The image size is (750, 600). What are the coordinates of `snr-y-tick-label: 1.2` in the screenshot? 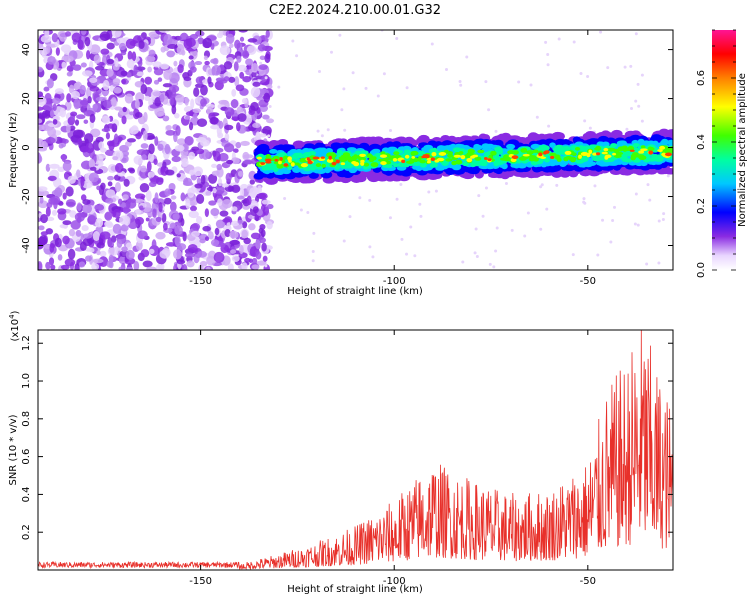 It's located at (26, 343).